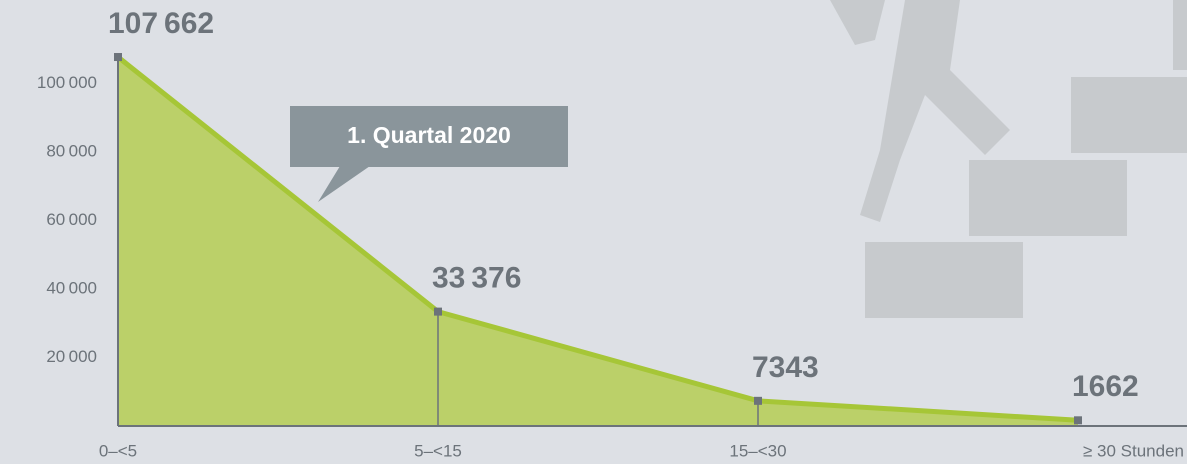  What do you see at coordinates (1133, 450) in the screenshot?
I see `x-tick-label: ≥ 30 Stunden` at bounding box center [1133, 450].